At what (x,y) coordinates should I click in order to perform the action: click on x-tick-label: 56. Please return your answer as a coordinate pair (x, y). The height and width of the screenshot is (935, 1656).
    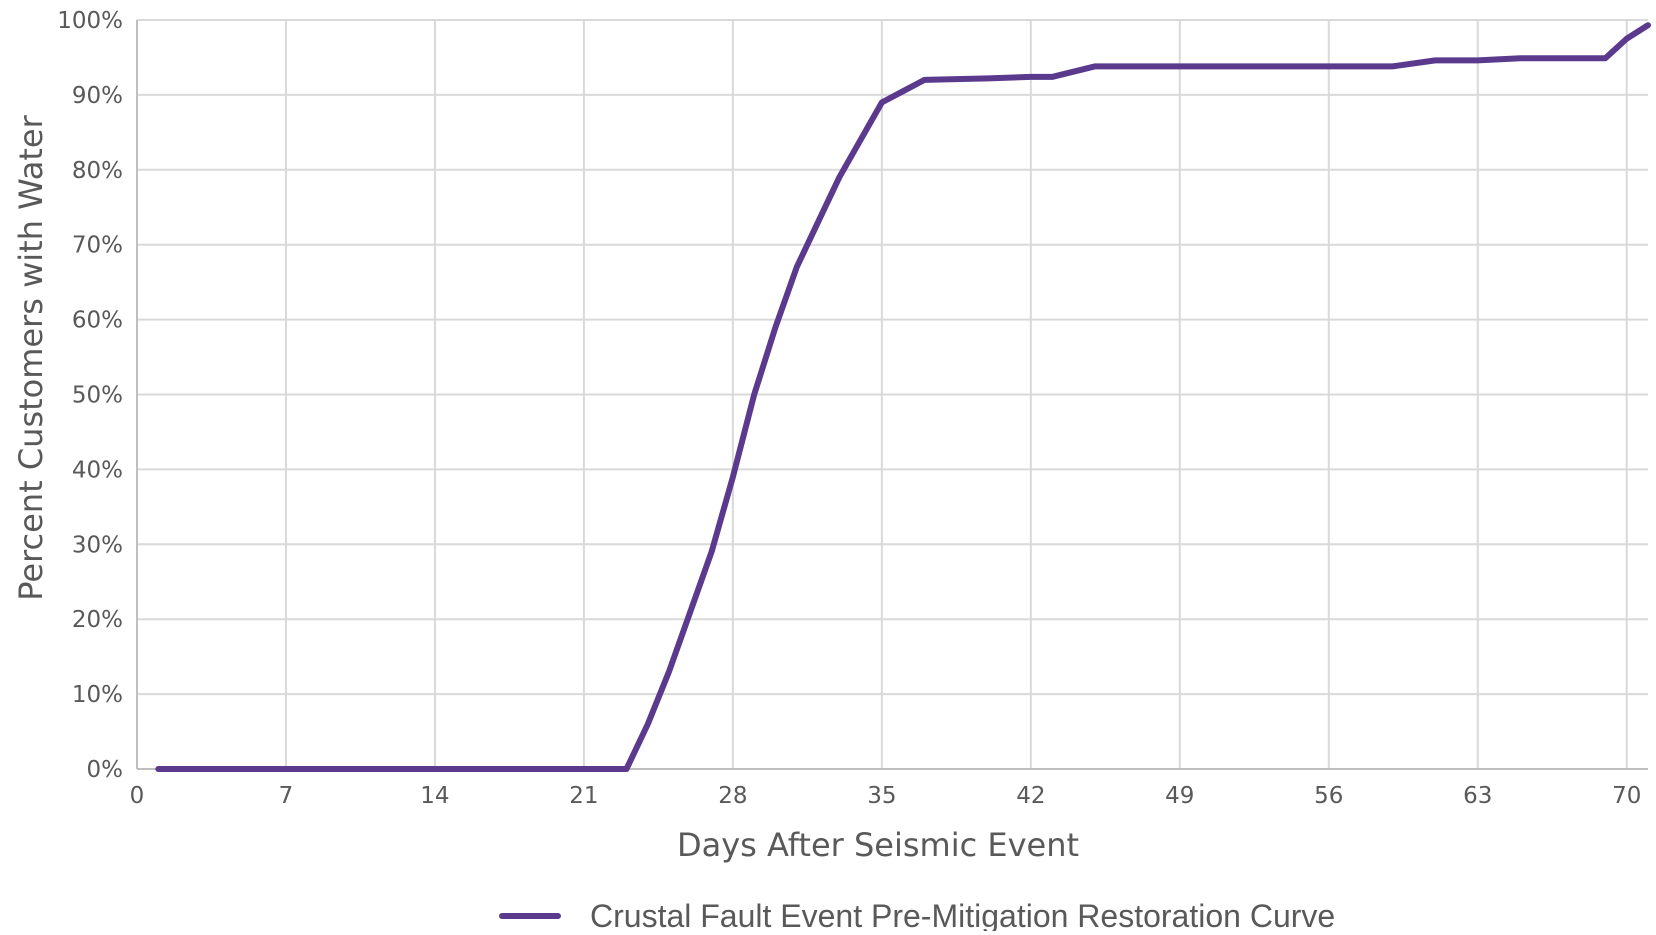
    Looking at the image, I should click on (1328, 796).